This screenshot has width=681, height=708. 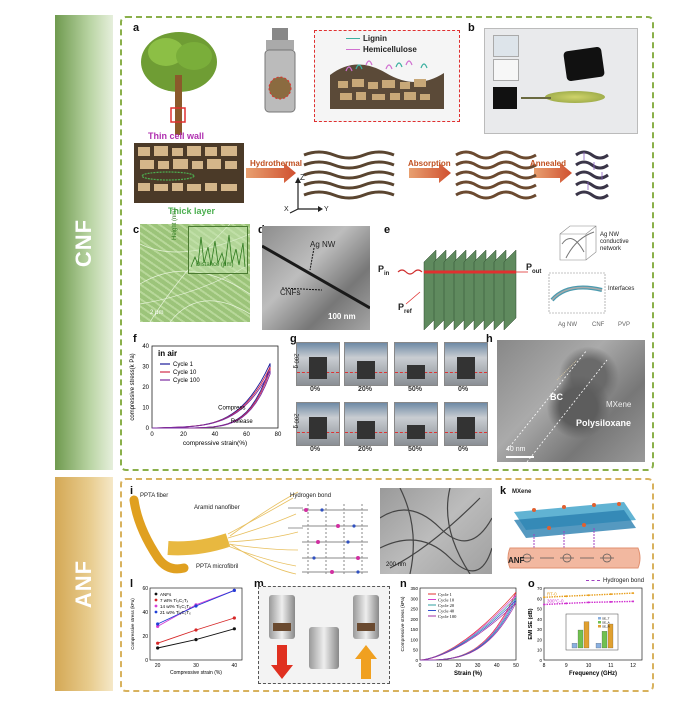 I want to click on axes-icon, so click(x=306, y=195).